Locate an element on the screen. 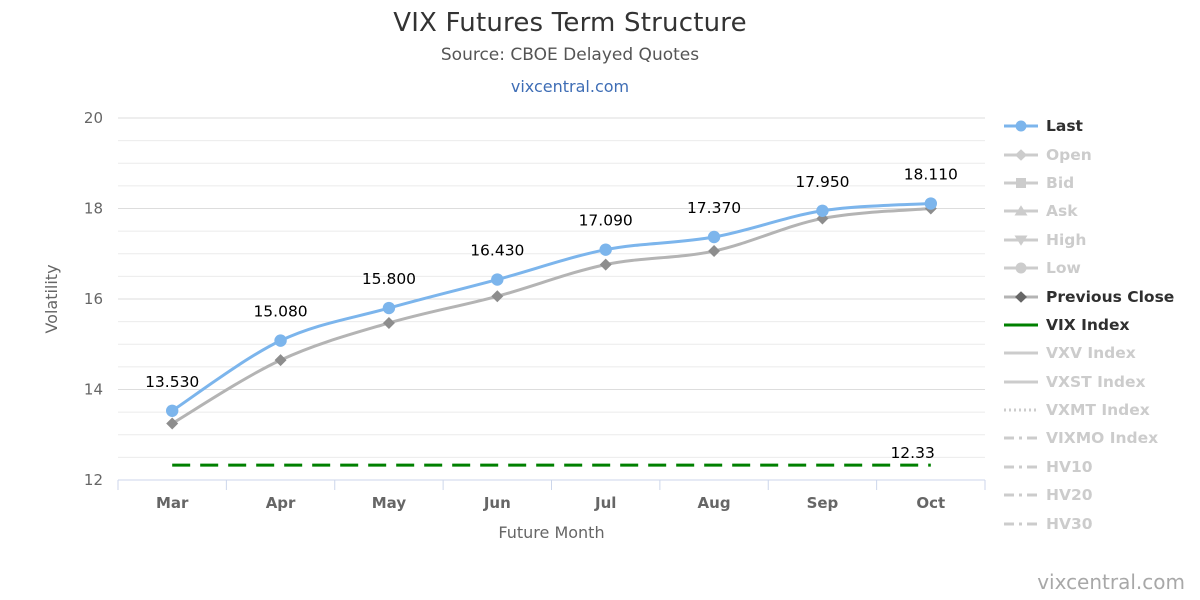 The width and height of the screenshot is (1200, 600). data-point-last-aug is located at coordinates (714, 237).